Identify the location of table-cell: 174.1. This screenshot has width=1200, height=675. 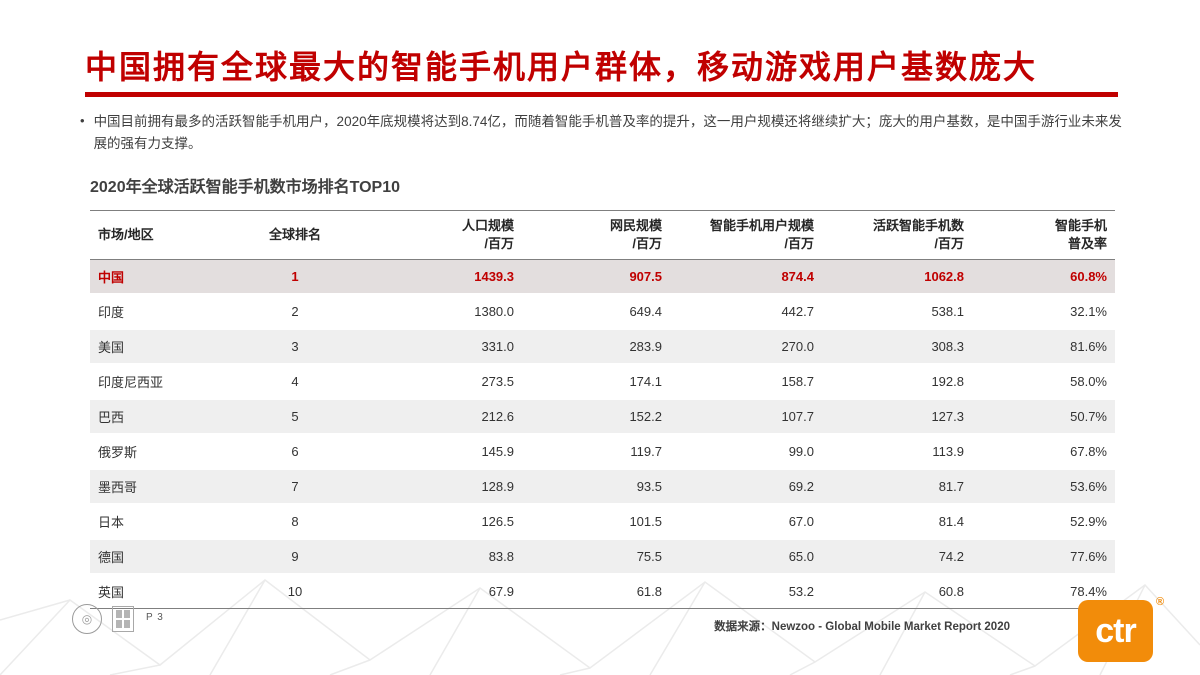
(645, 382).